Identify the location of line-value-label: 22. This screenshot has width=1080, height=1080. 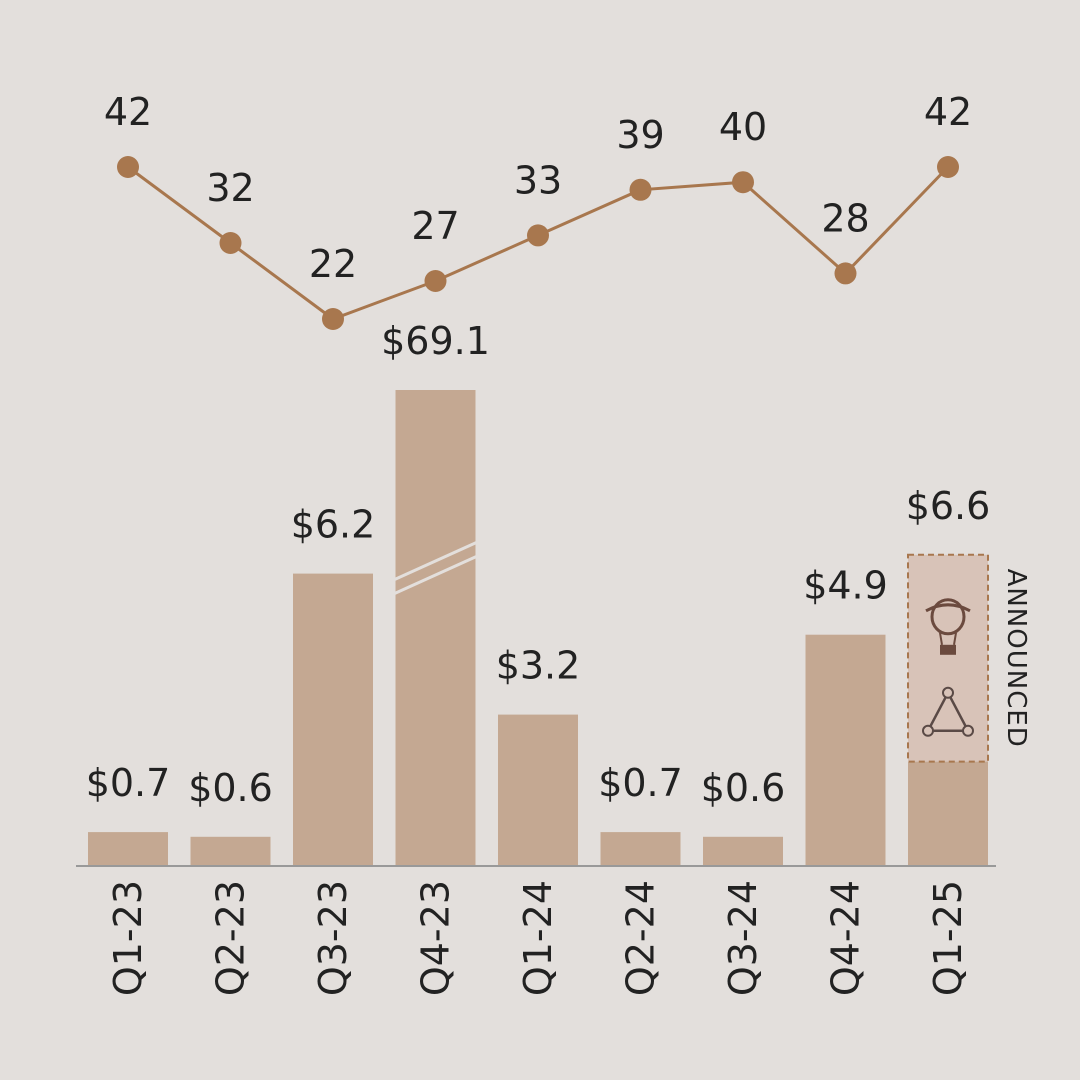
(333, 264).